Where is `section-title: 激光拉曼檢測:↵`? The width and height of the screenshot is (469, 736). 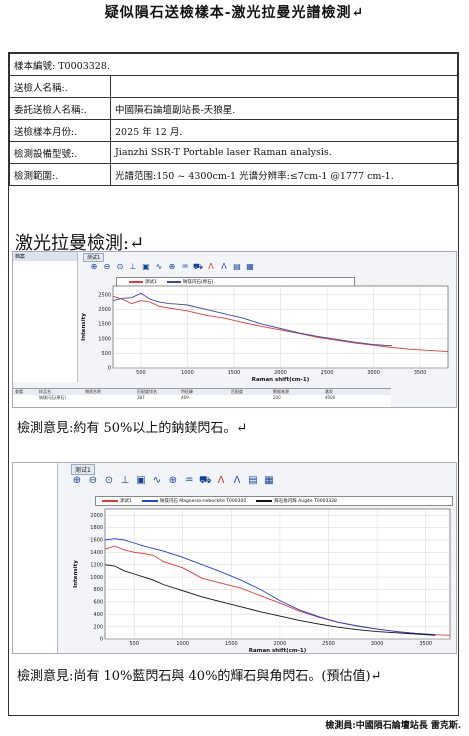
section-title: 激光拉曼檢測:↵ is located at coordinates (80, 243).